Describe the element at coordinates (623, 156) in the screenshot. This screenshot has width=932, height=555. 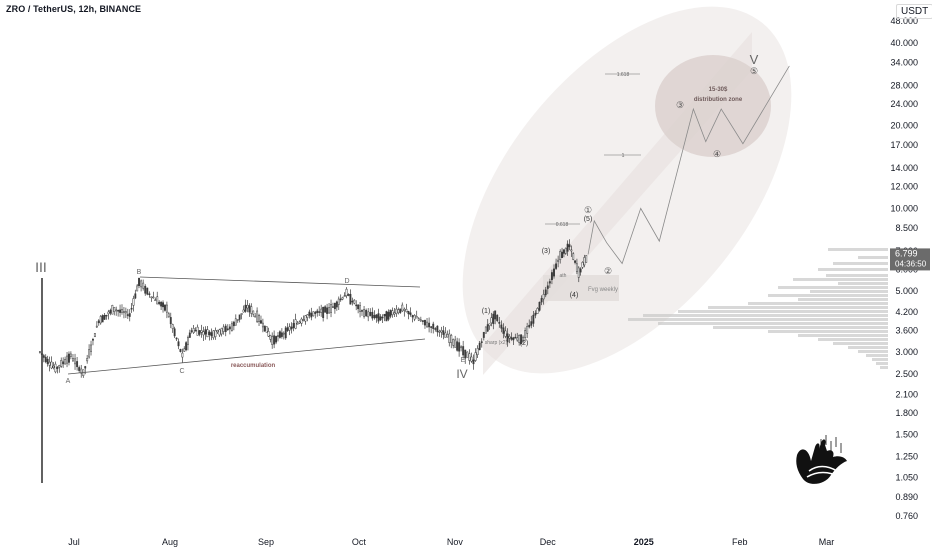
I see `fib-label: 1` at that location.